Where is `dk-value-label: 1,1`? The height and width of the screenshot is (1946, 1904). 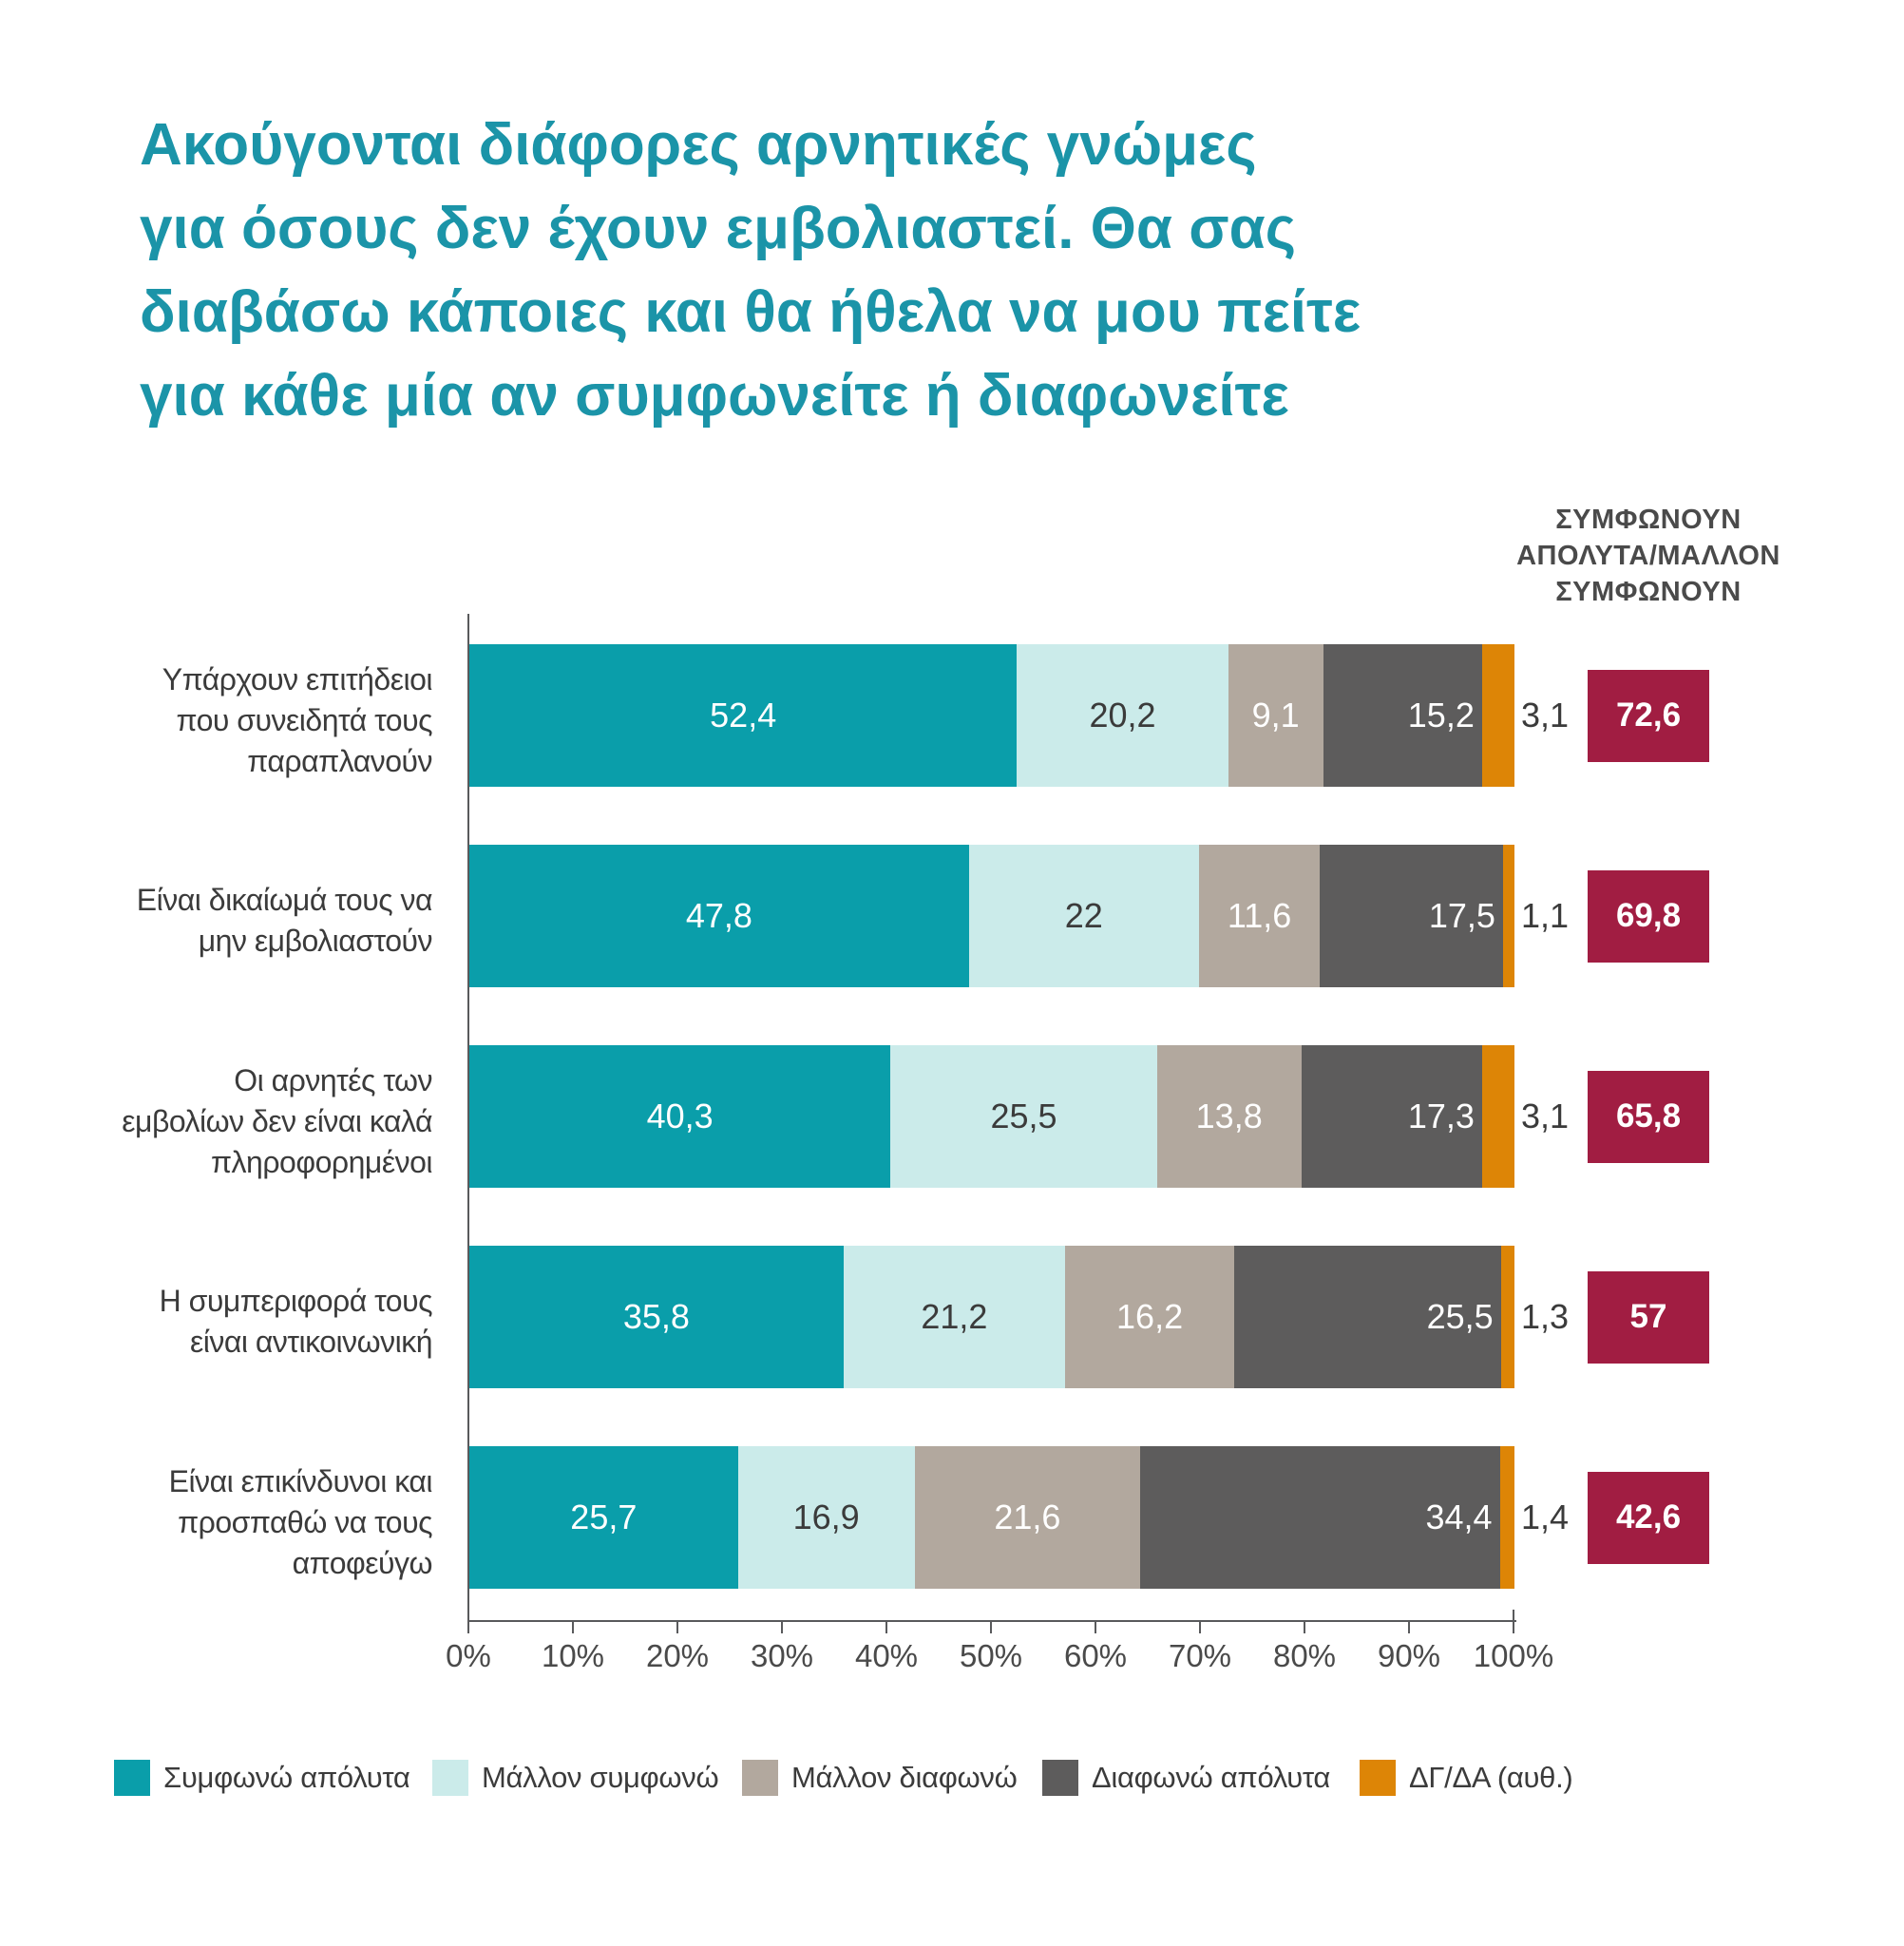
dk-value-label: 1,1 is located at coordinates (1545, 915).